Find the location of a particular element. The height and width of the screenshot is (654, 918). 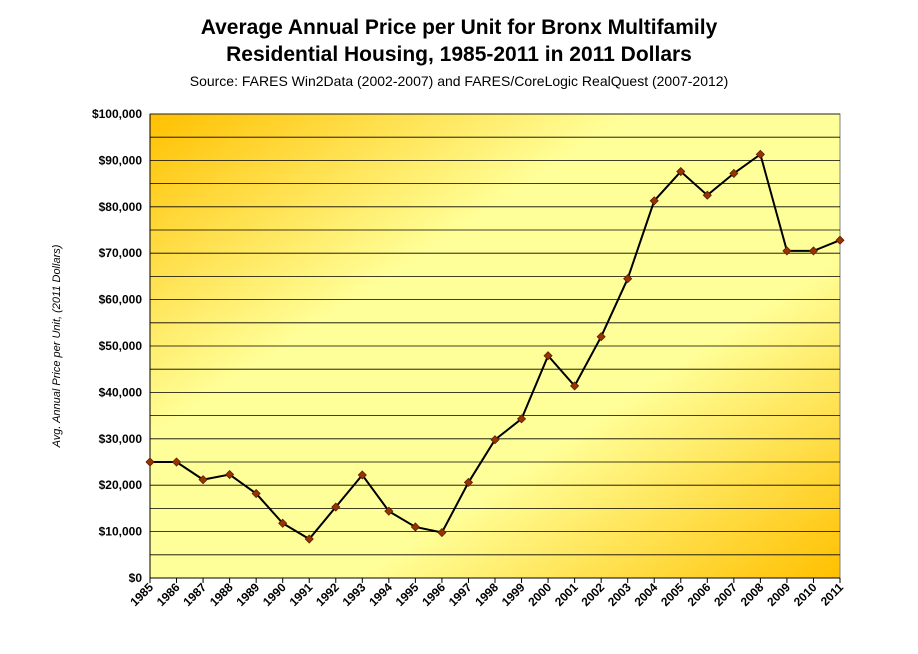

x-tick-label: 1986 is located at coordinates (168, 594).